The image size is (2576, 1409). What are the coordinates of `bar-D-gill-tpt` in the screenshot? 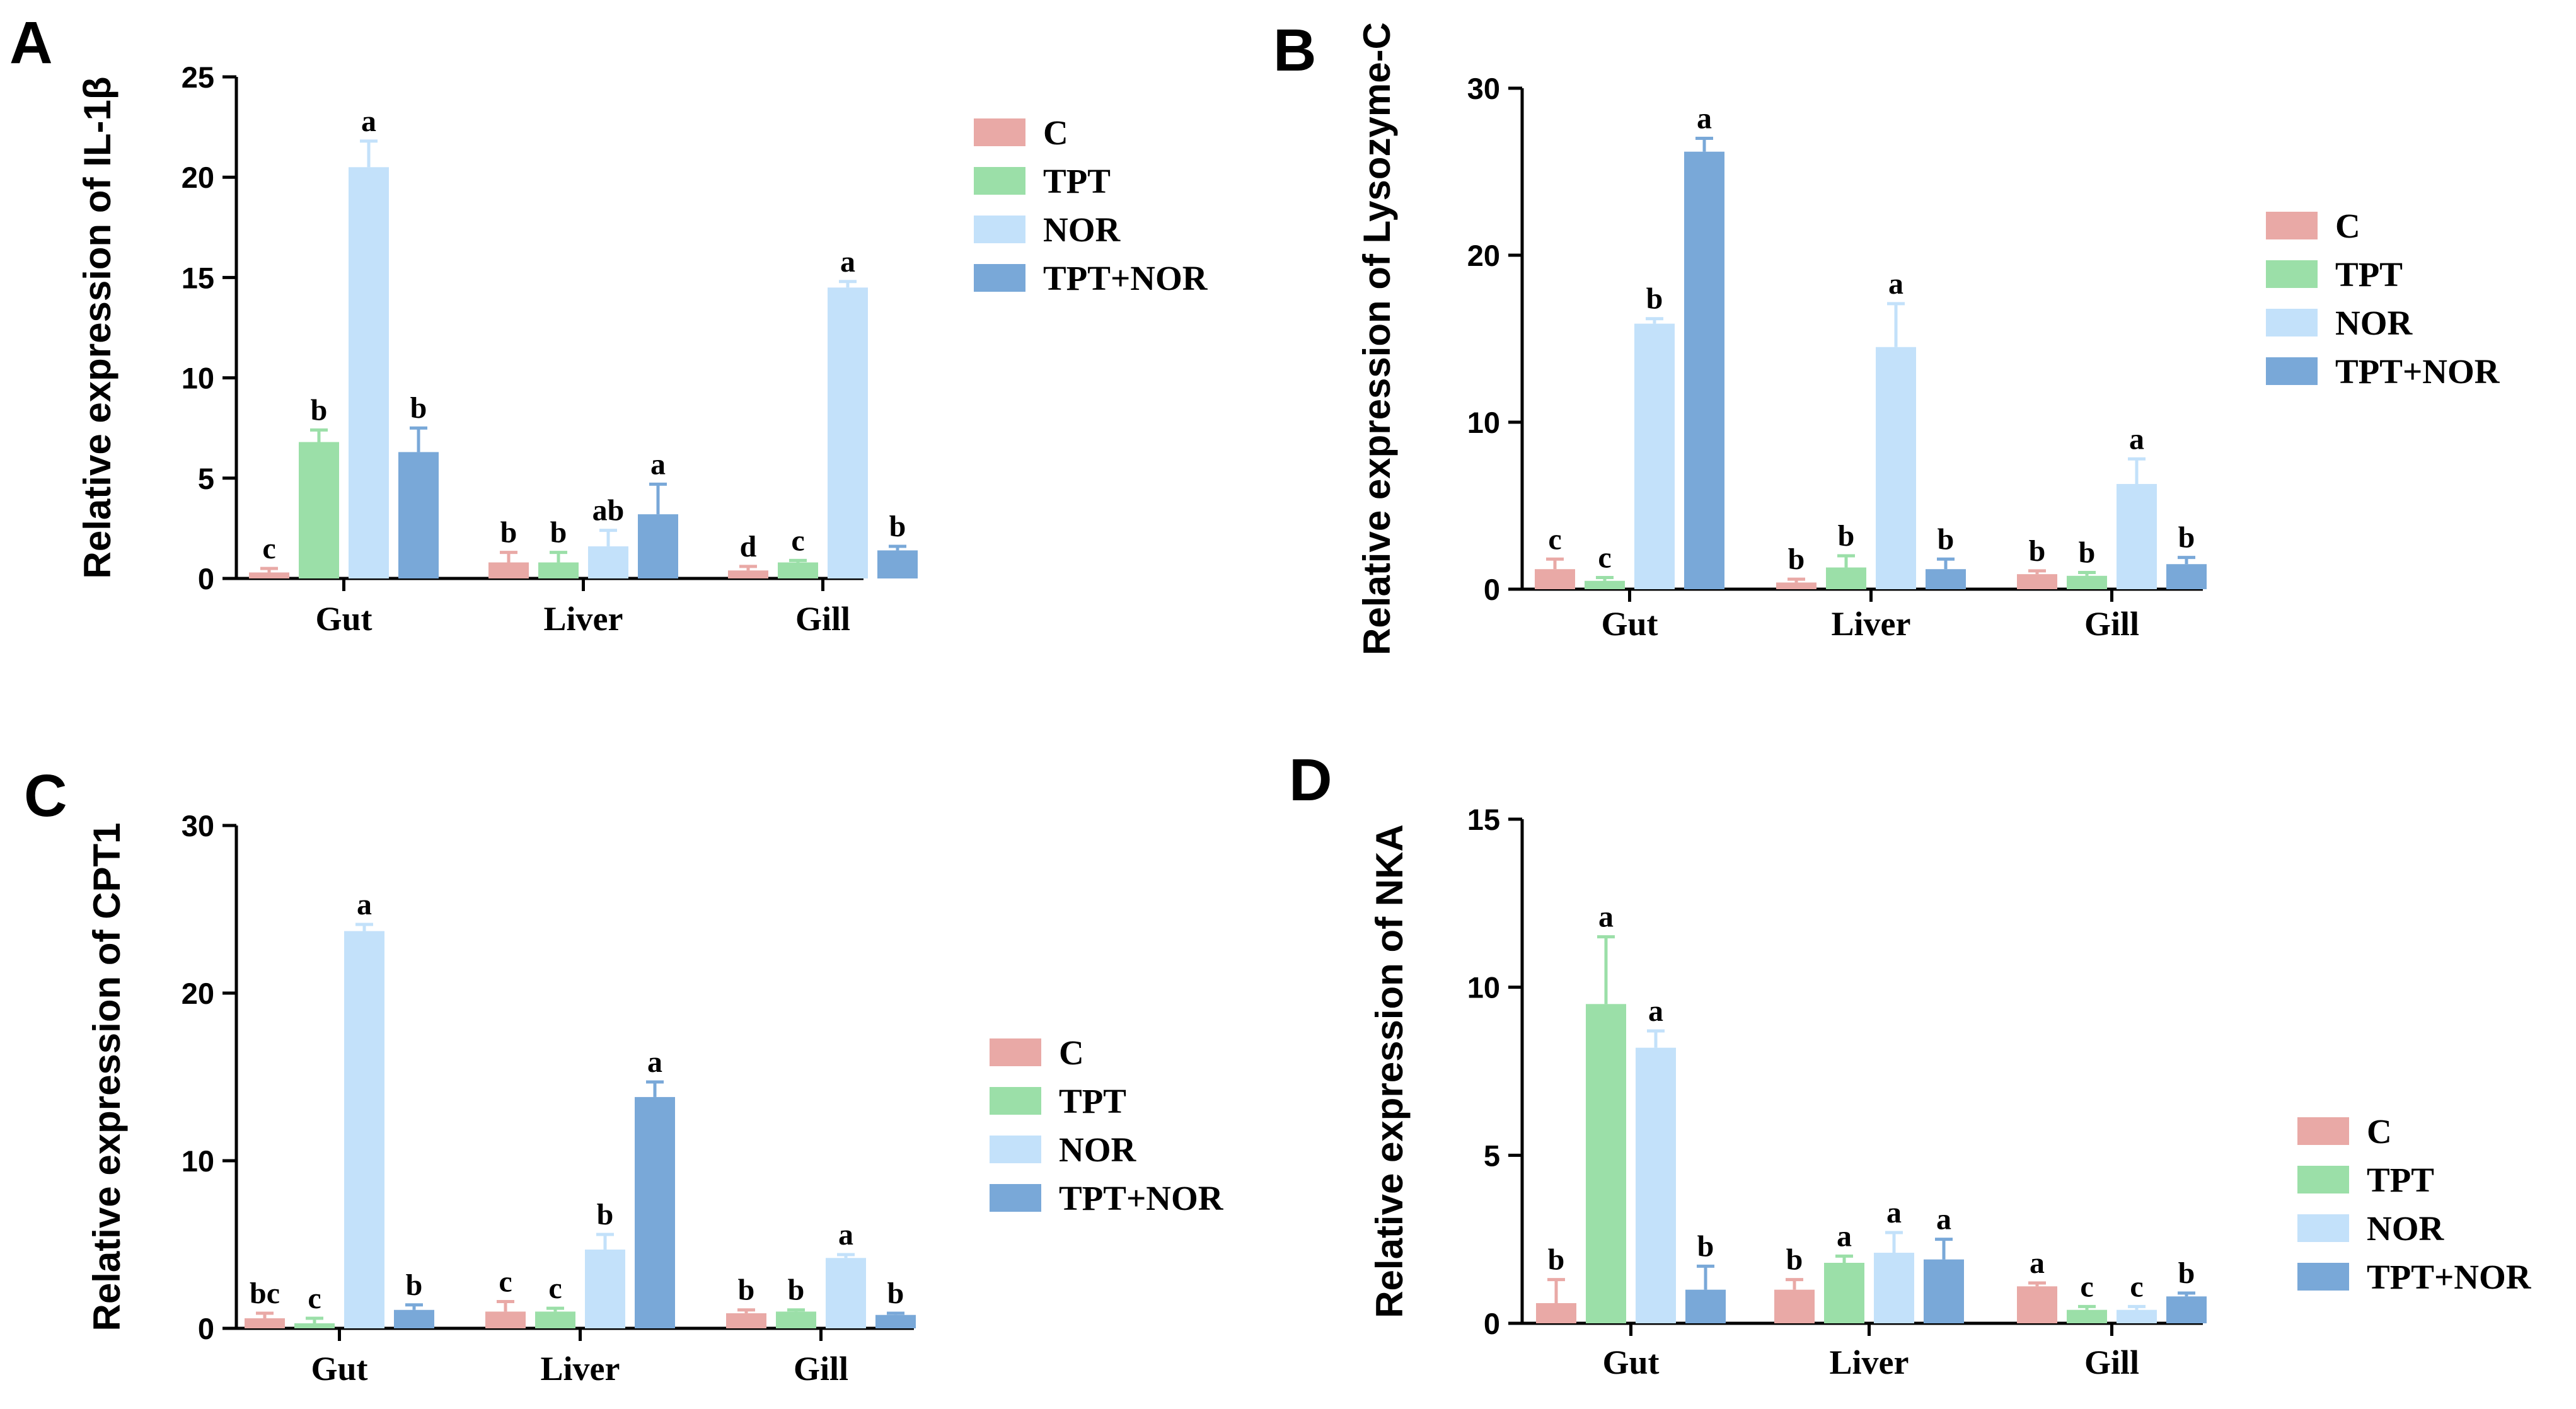 It's located at (2087, 1316).